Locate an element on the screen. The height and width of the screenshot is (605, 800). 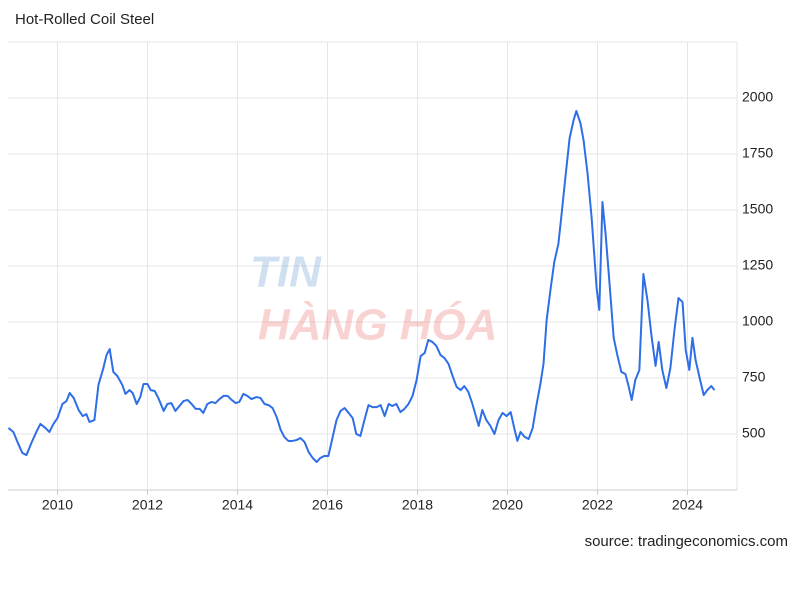
y-tick-label: 1000 is located at coordinates (757, 321).